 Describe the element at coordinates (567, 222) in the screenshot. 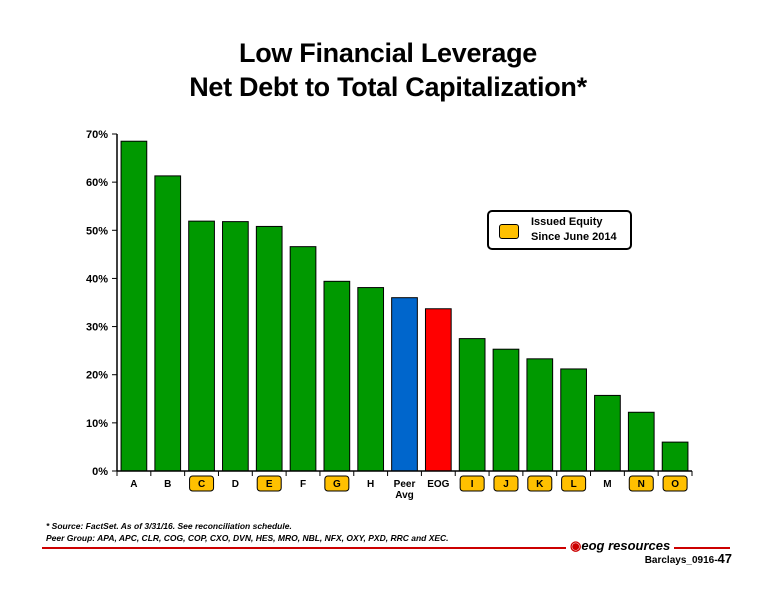

I see `legend-label-line1: Issued Equity` at that location.